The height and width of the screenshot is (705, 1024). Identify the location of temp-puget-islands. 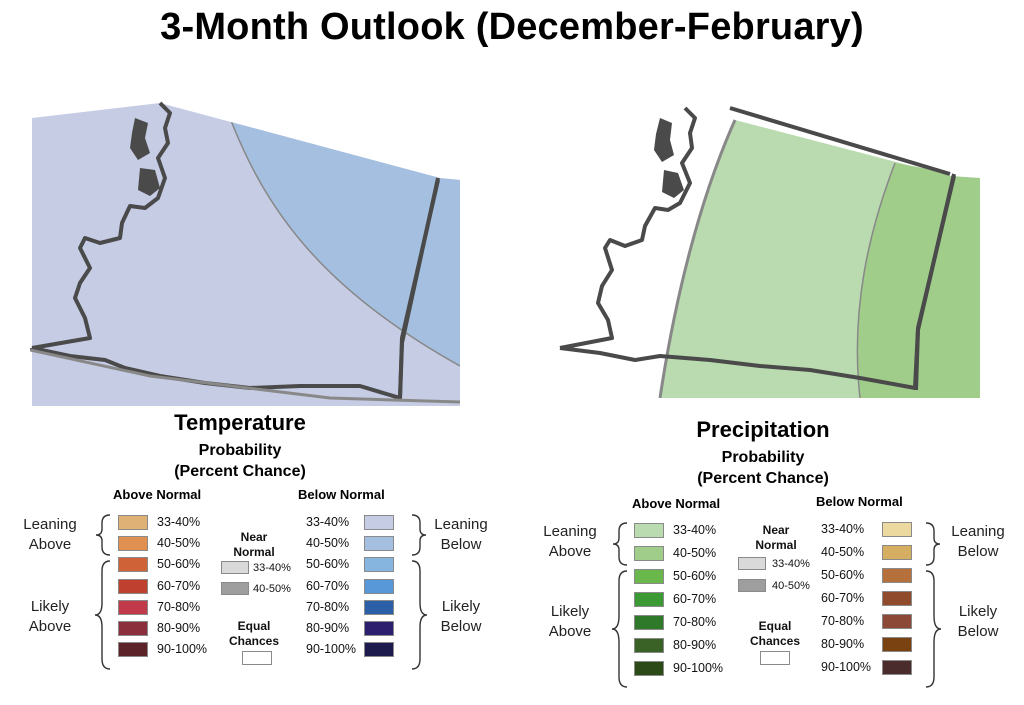
(145, 157).